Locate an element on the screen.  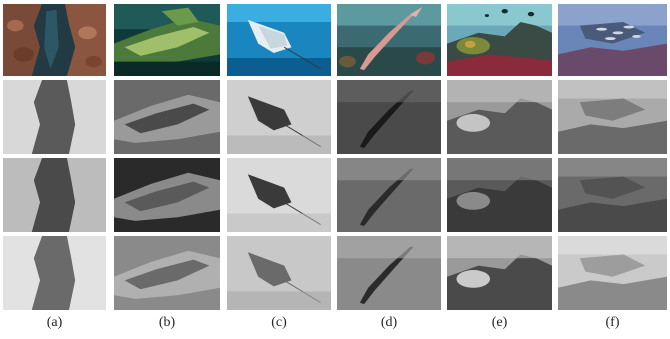
column-label: (c) is located at coordinates (279, 322).